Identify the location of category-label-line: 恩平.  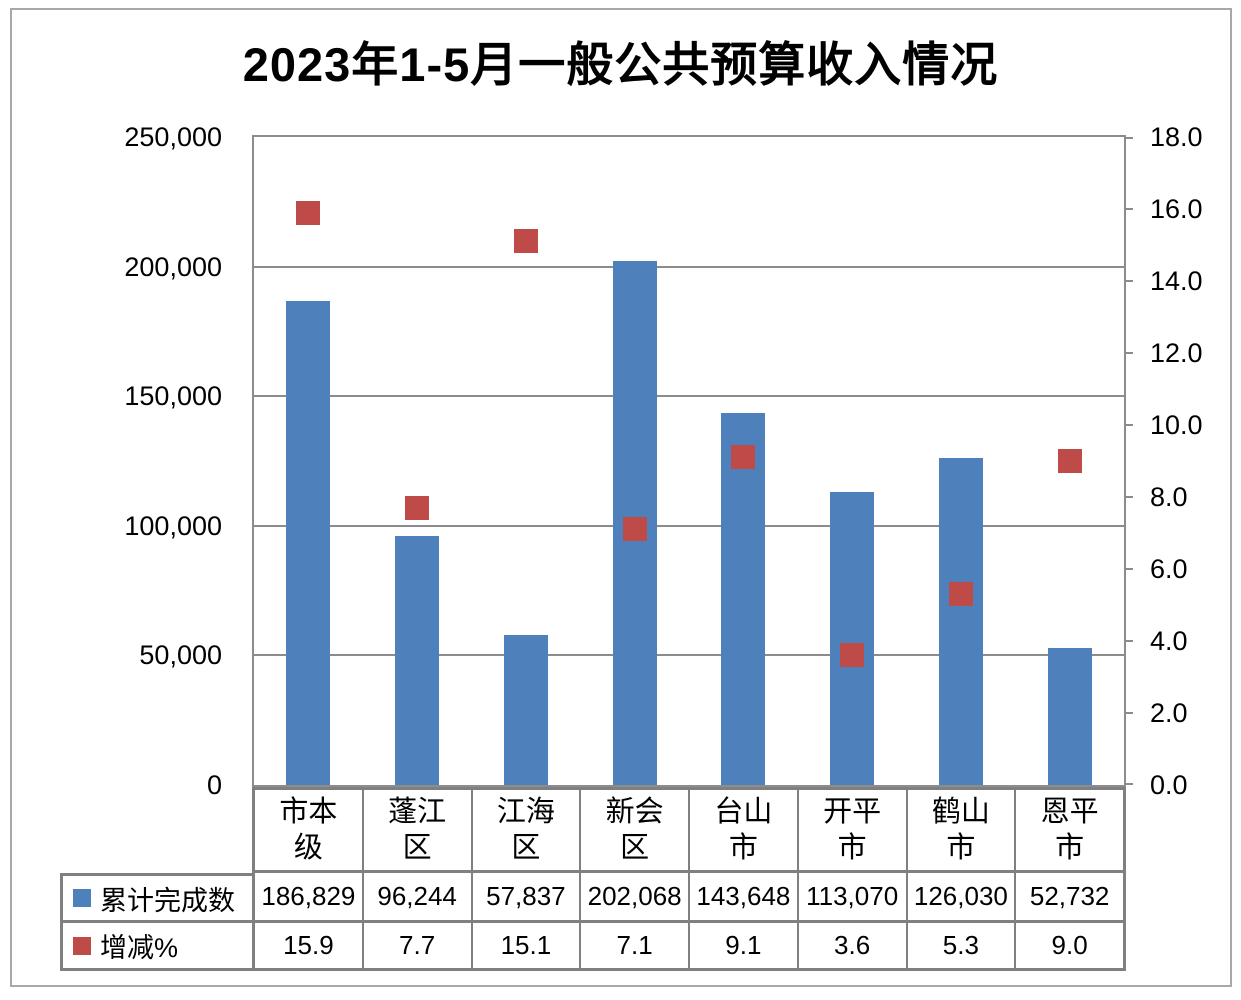
(1069, 812).